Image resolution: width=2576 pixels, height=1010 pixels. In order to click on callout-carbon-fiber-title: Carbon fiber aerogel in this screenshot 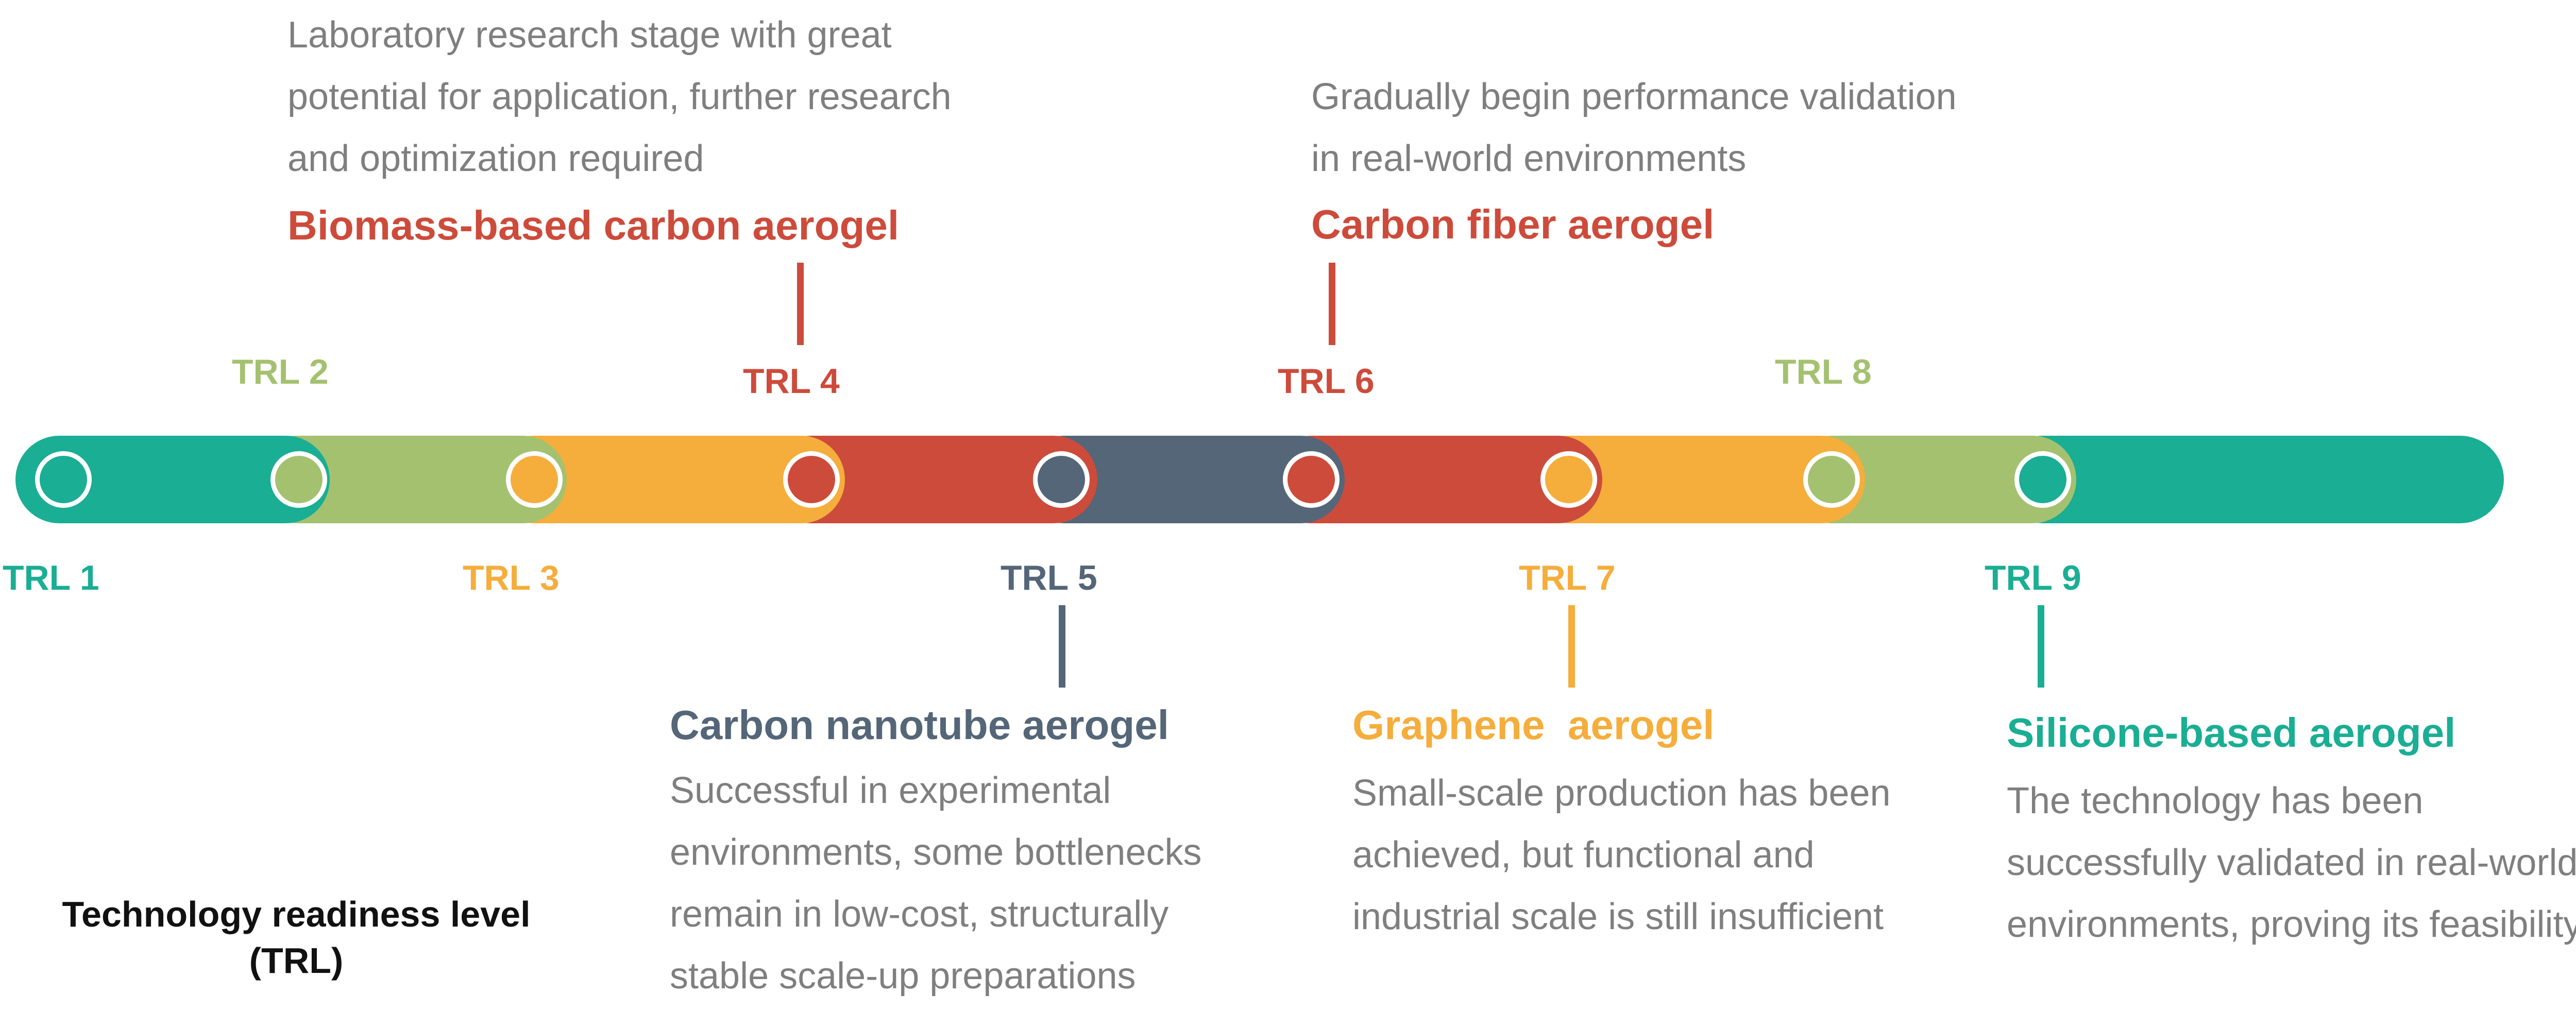, I will do `click(1513, 224)`.